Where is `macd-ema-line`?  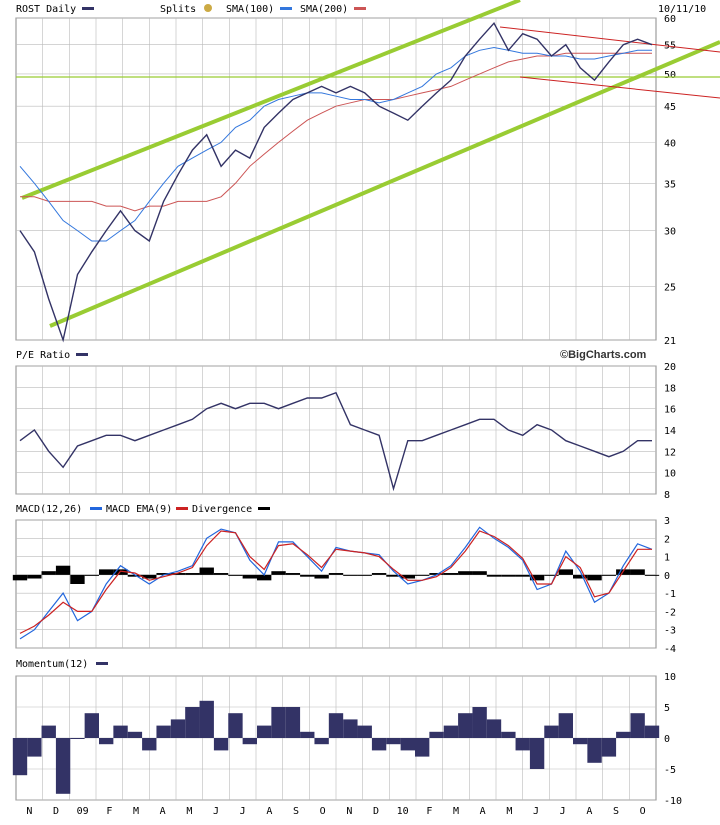
macd-ema-line is located at coordinates (335, 582).